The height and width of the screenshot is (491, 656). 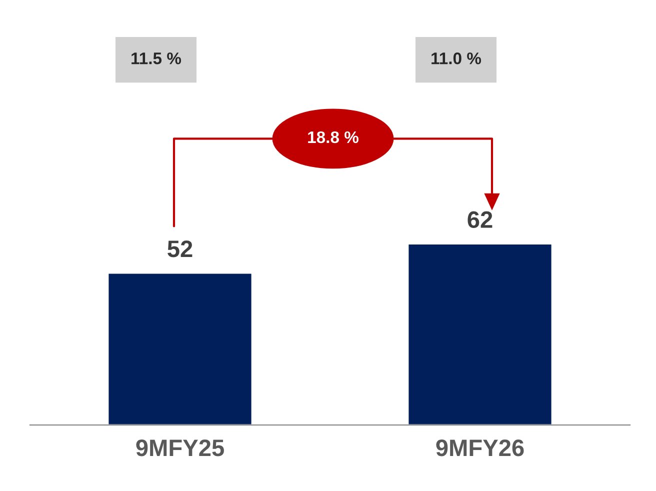 What do you see at coordinates (480, 448) in the screenshot?
I see `x-tick-label: 9MFY26` at bounding box center [480, 448].